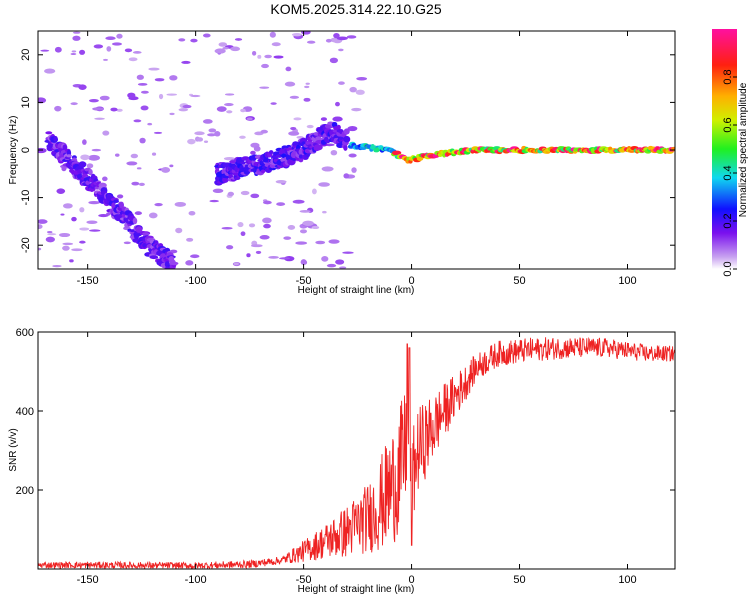 This screenshot has width=750, height=600. Describe the element at coordinates (13, 150) in the screenshot. I see `spectrogram-y-axis-label: Frequency (Hz)` at that location.